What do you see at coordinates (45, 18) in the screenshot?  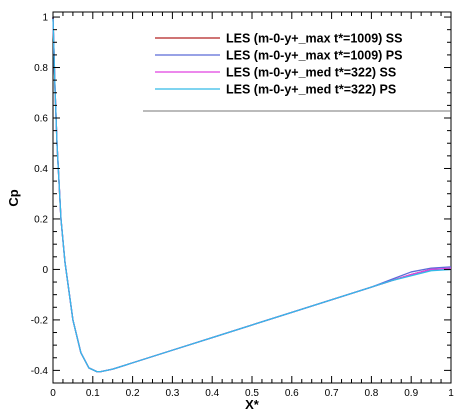 I see `y-tick-label: 1` at bounding box center [45, 18].